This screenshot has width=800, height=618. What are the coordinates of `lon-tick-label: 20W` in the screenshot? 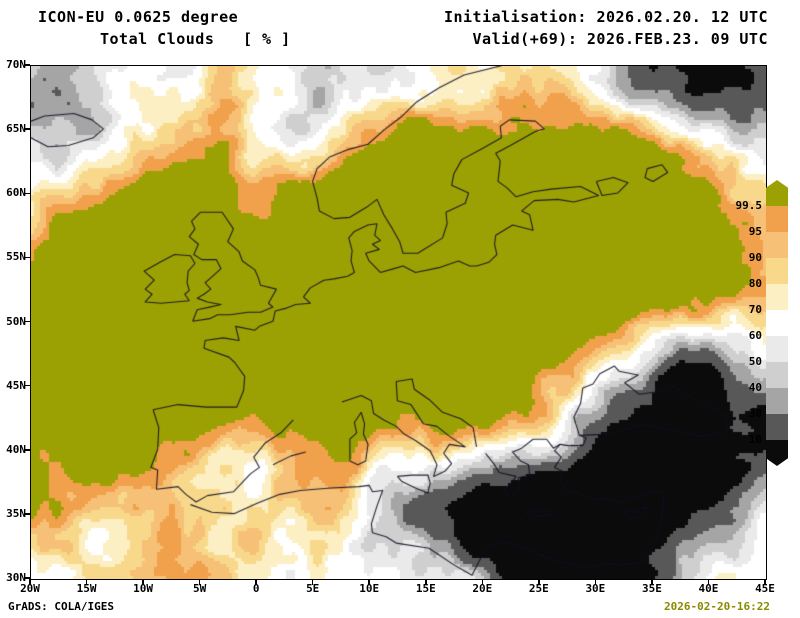 It's located at (30, 588).